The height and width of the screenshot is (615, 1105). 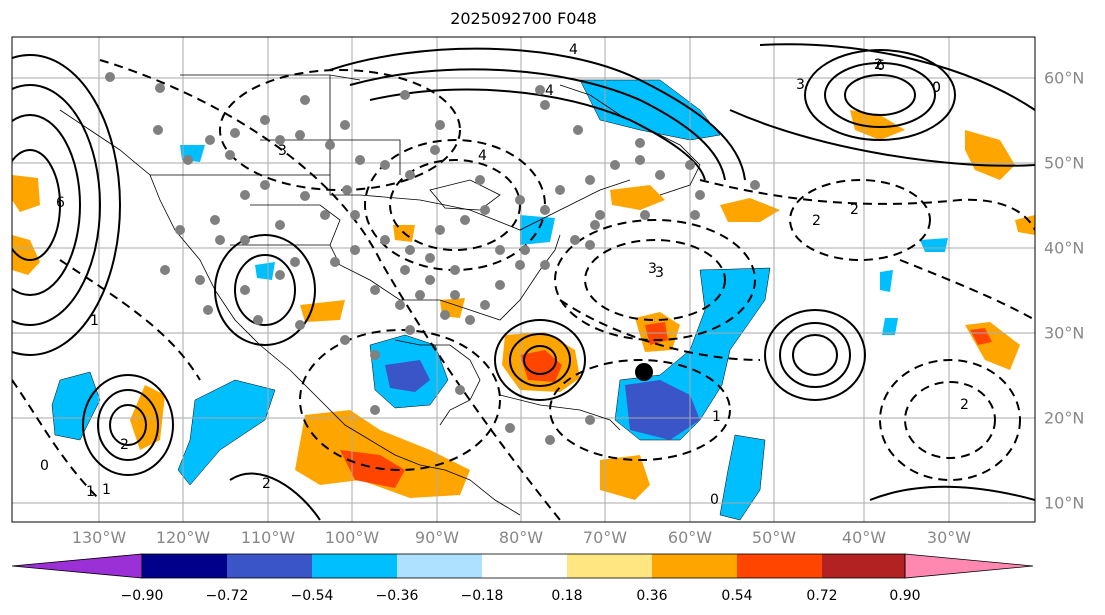 What do you see at coordinates (969, 566) in the screenshot?
I see `colorbar-max-arrow` at bounding box center [969, 566].